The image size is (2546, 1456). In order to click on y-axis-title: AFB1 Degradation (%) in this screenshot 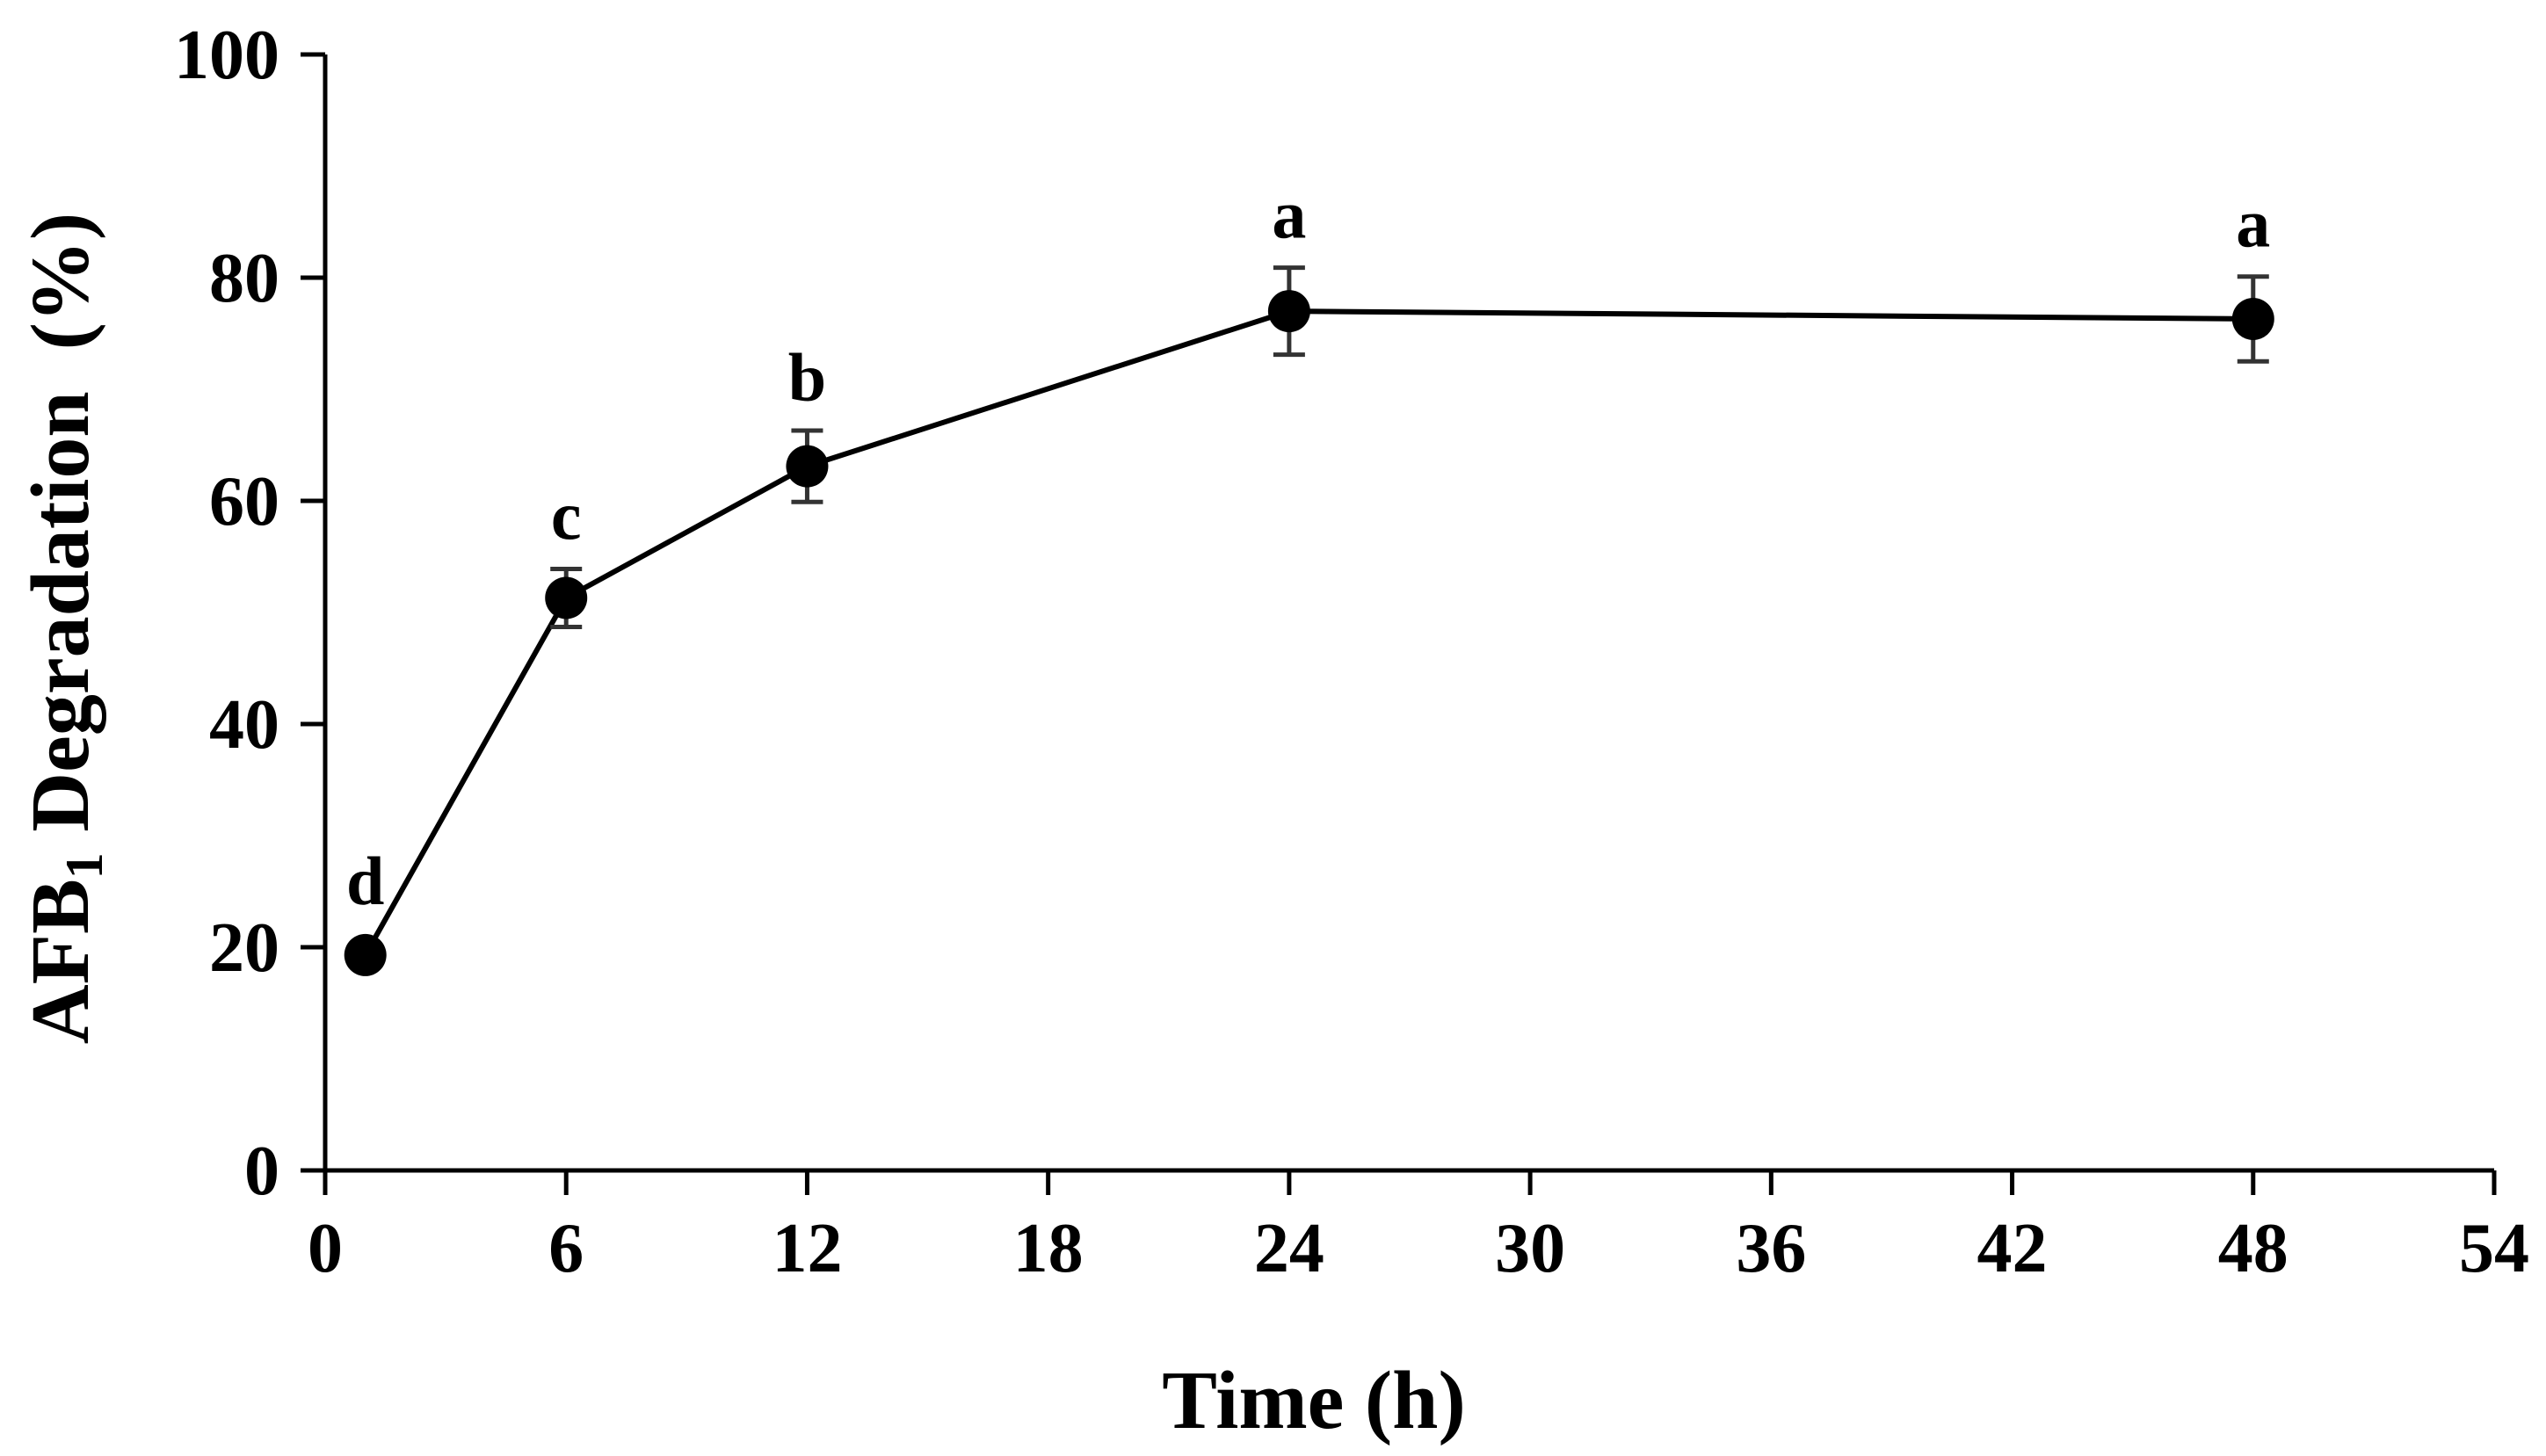, I will do `click(64, 629)`.